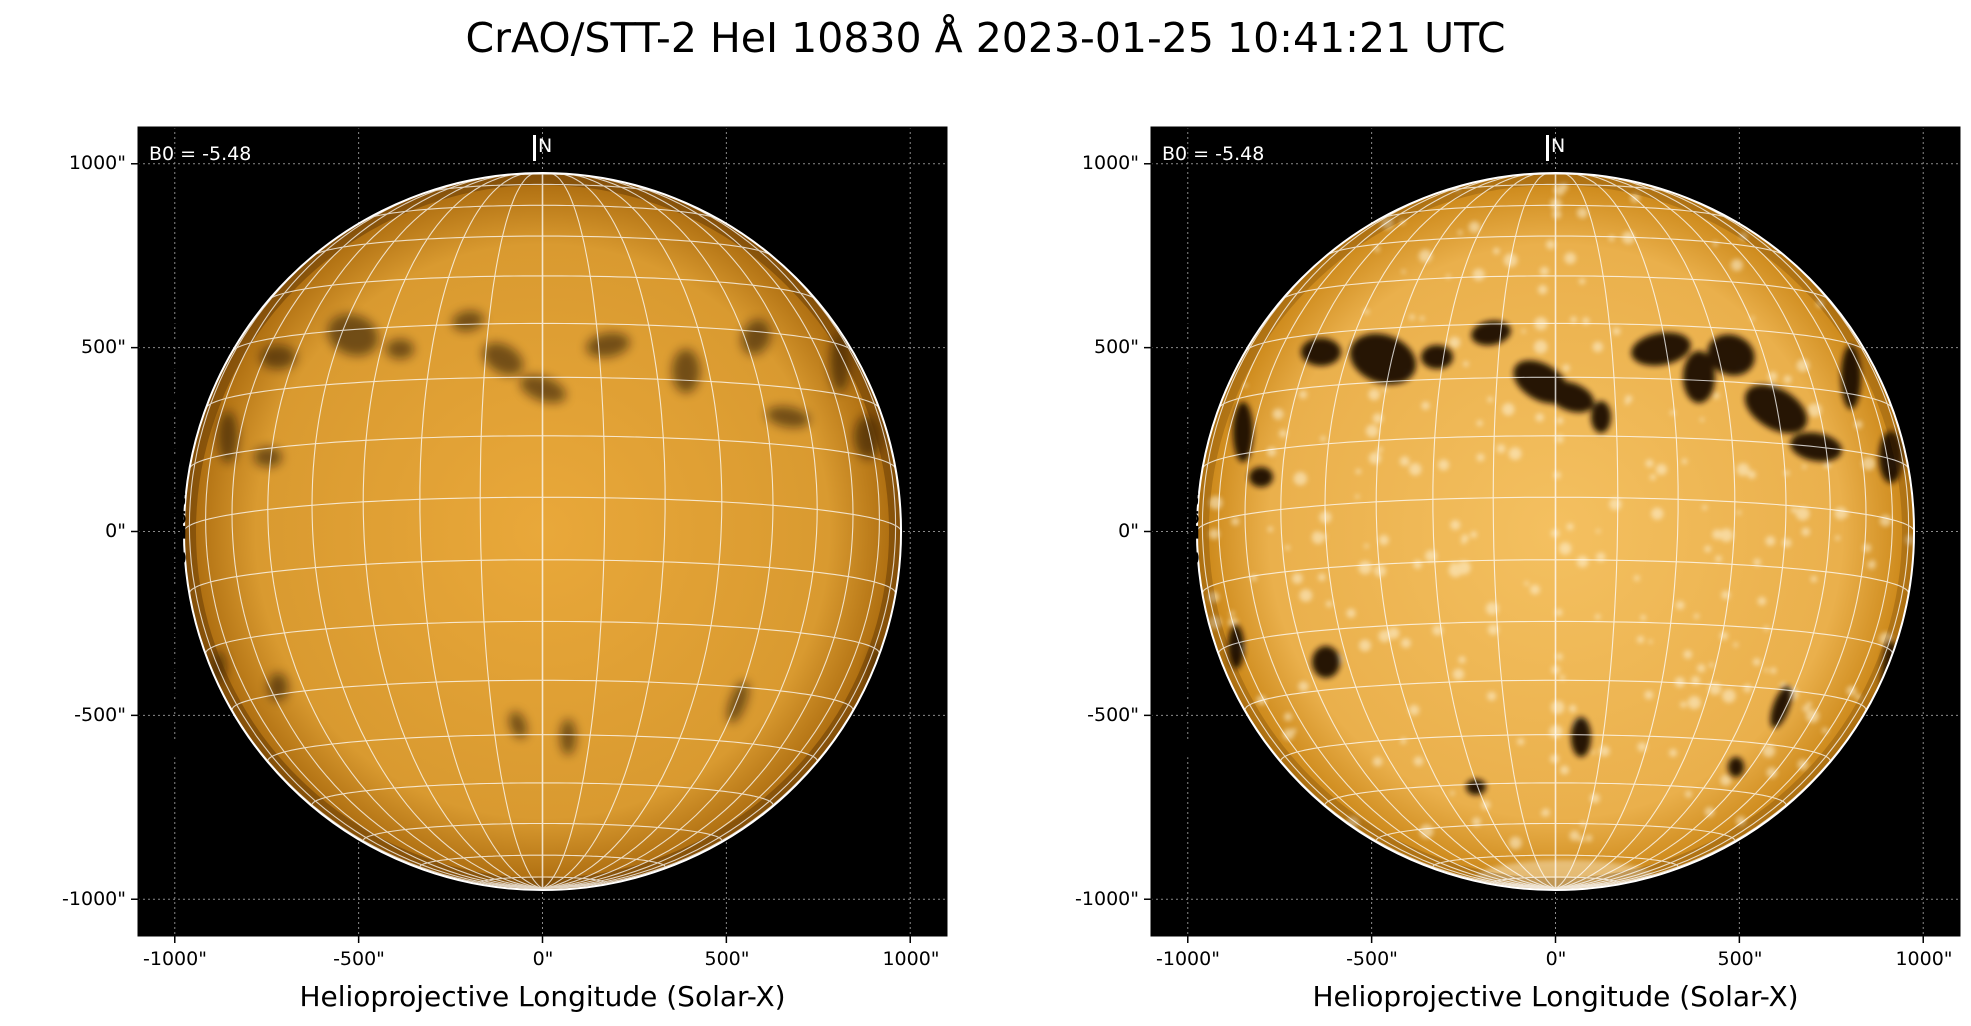  Describe the element at coordinates (1740, 959) in the screenshot. I see `xtick-label: 500"` at that location.